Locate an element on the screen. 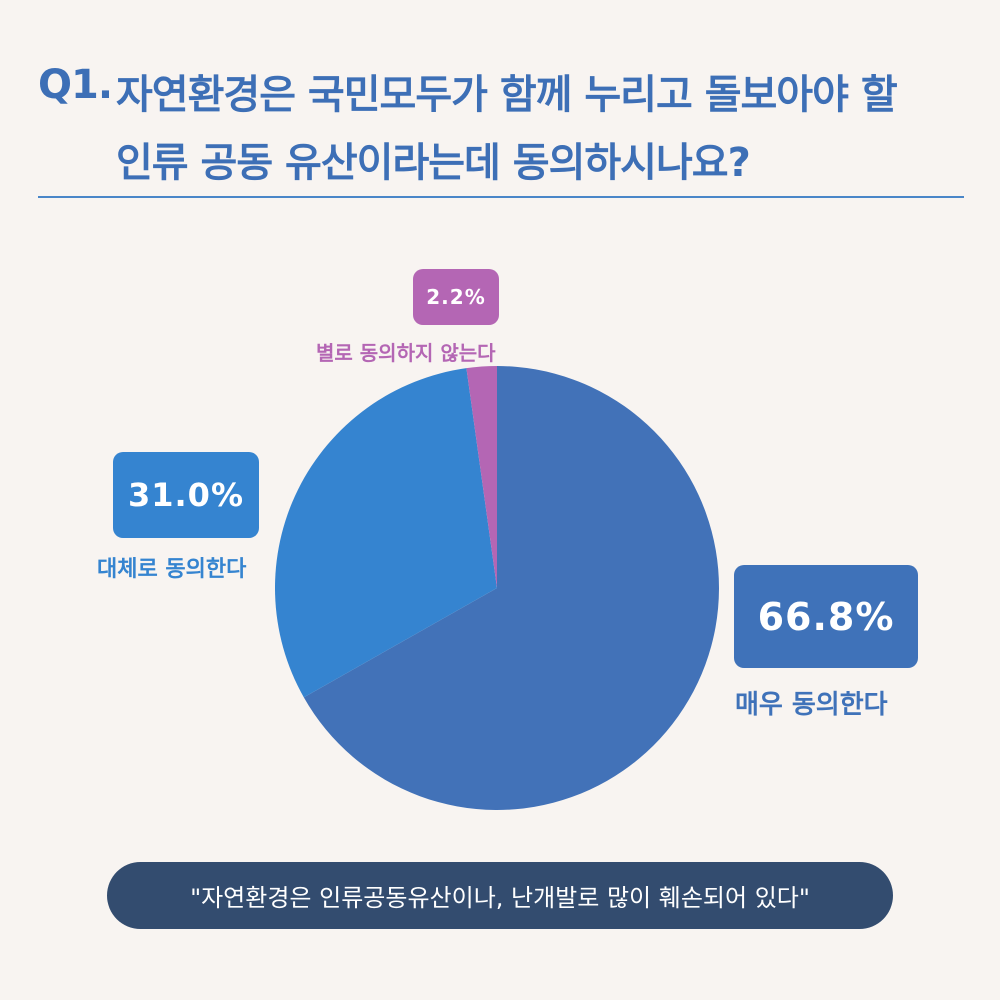 The height and width of the screenshot is (1000, 1000). pie-slice-mostly-agree is located at coordinates (386, 533).